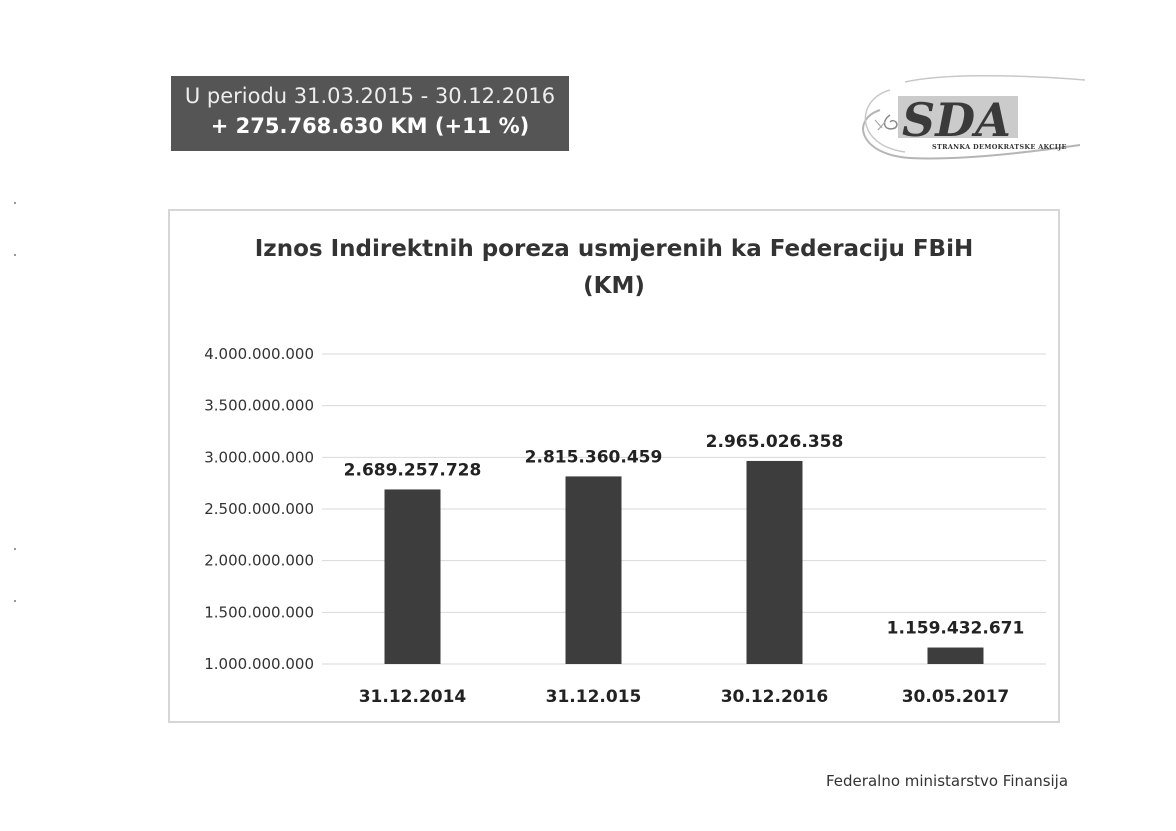 Image resolution: width=1176 pixels, height=831 pixels. Describe the element at coordinates (370, 96) in the screenshot. I see `period-range-text: U periodu 31.03.2015 - 30.12.2016` at that location.